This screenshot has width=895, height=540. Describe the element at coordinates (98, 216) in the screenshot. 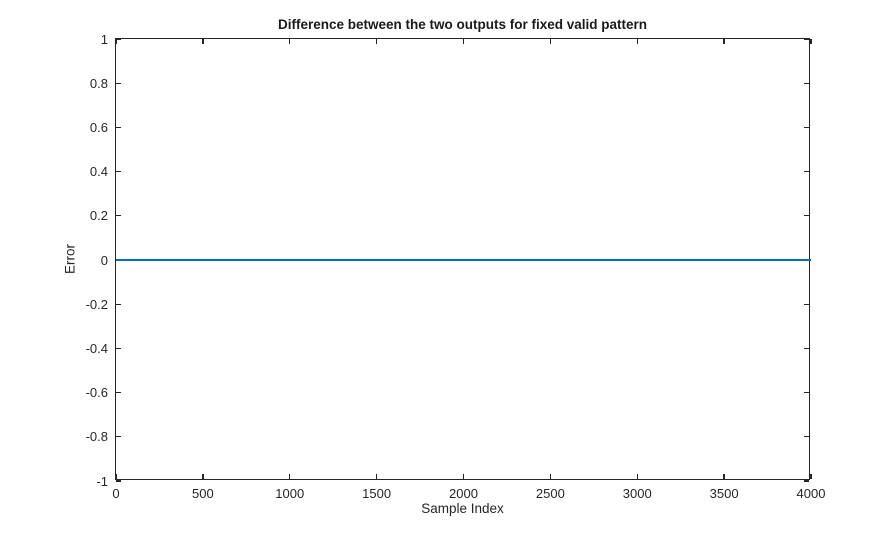

I see `y-tick-label: 0.2` at that location.